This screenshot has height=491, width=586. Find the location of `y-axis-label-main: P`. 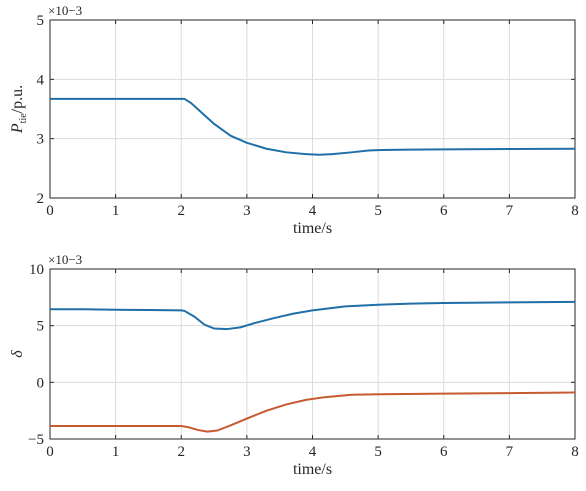

y-axis-label-main: P is located at coordinates (17, 128).